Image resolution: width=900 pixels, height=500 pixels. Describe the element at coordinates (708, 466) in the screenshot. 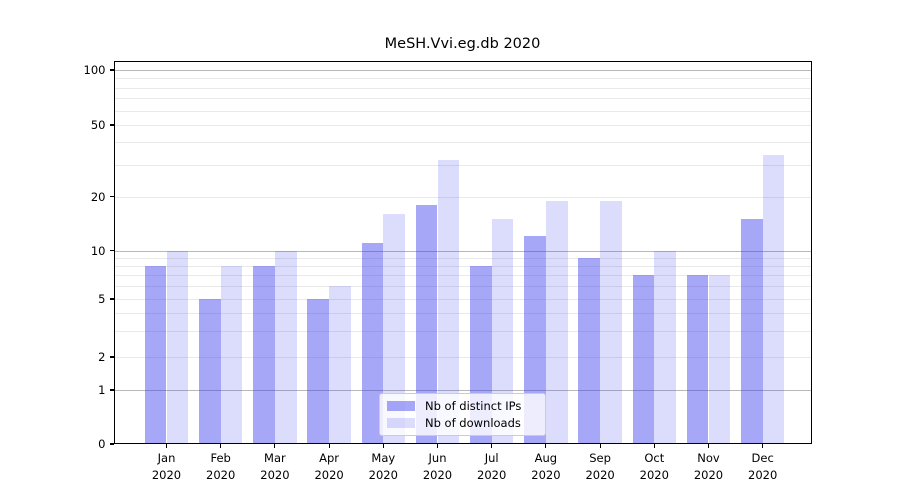

I see `x-tick-label-nov-2020: Nov 2020` at that location.